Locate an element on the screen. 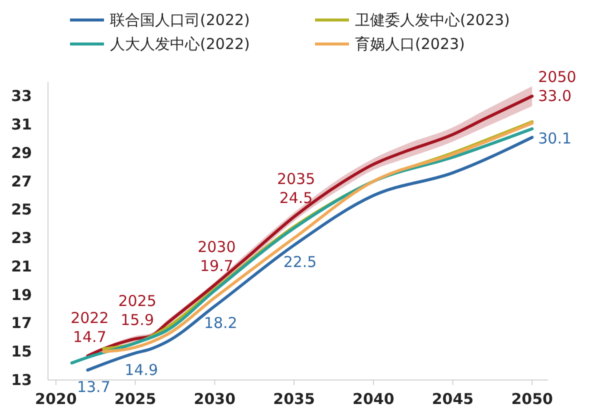  annotation: 18.2 is located at coordinates (221, 323).